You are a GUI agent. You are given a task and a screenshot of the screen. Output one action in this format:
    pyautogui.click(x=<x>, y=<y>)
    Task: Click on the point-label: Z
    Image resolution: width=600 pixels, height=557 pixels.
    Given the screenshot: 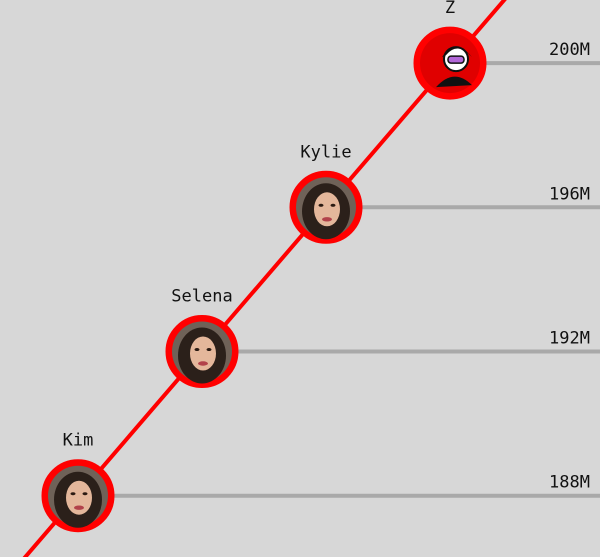 What is the action you would take?
    pyautogui.click(x=450, y=9)
    